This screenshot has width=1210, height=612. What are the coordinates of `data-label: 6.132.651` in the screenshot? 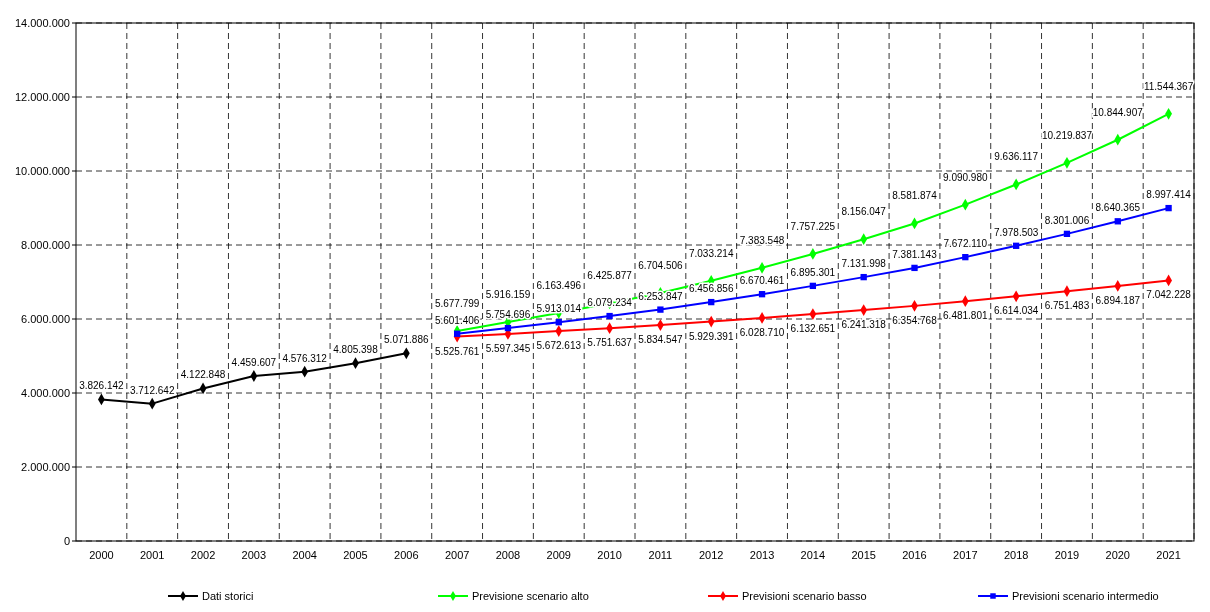 It's located at (813, 329).